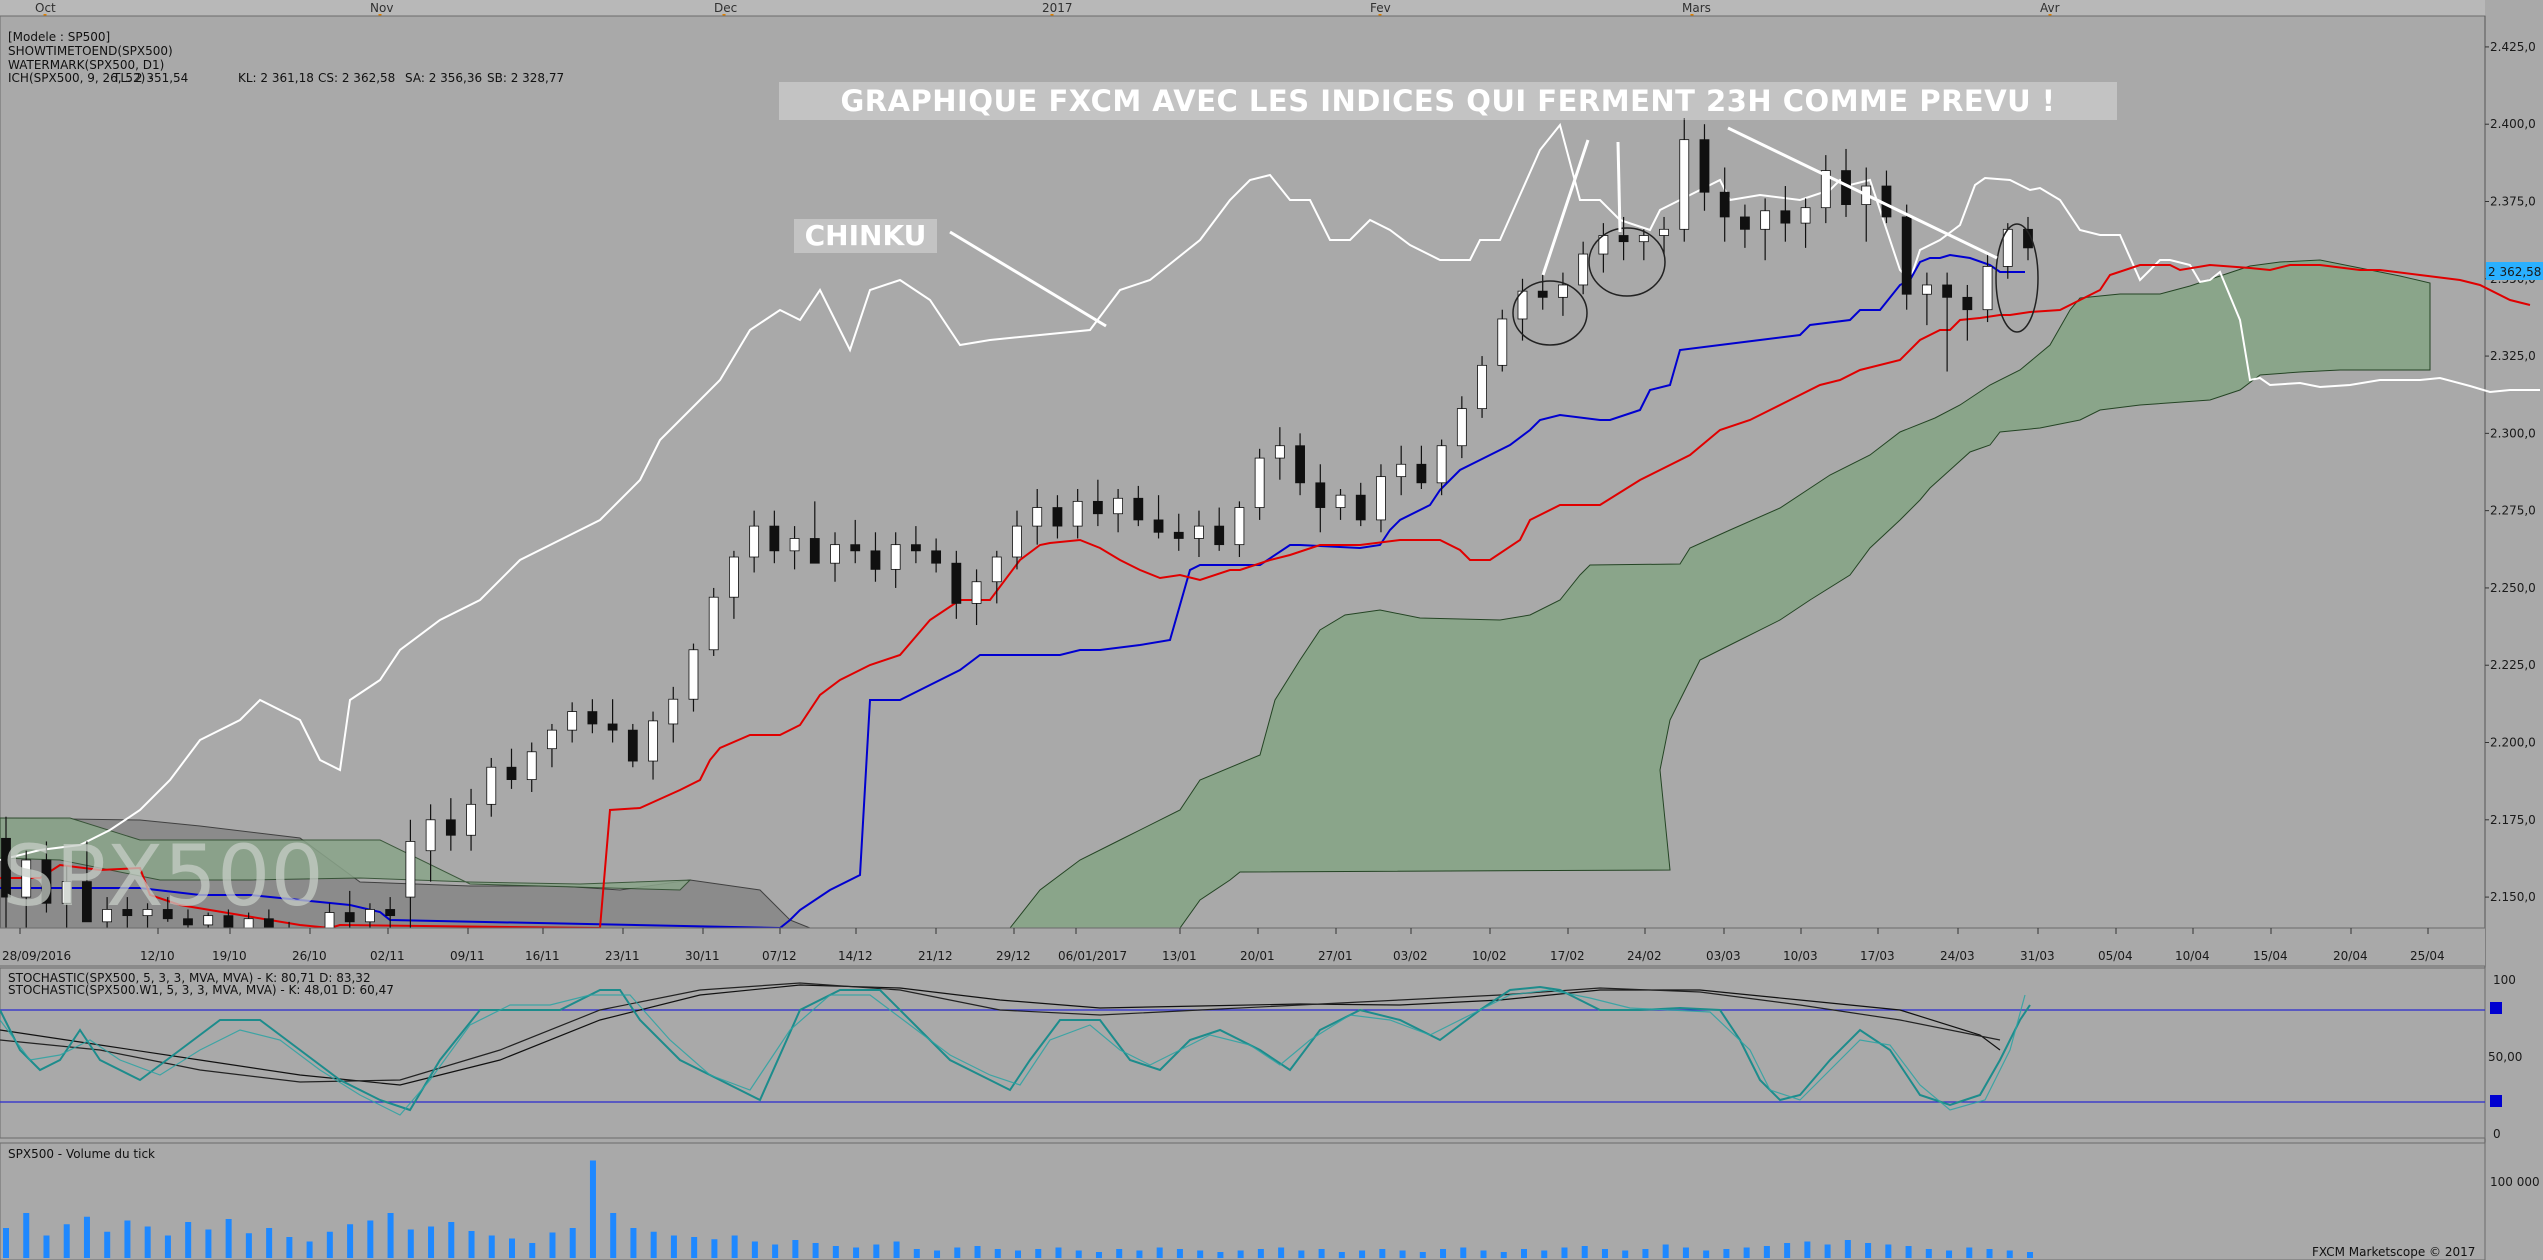  I want to click on stoch-tick-50: 50,00, so click(2505, 1057).